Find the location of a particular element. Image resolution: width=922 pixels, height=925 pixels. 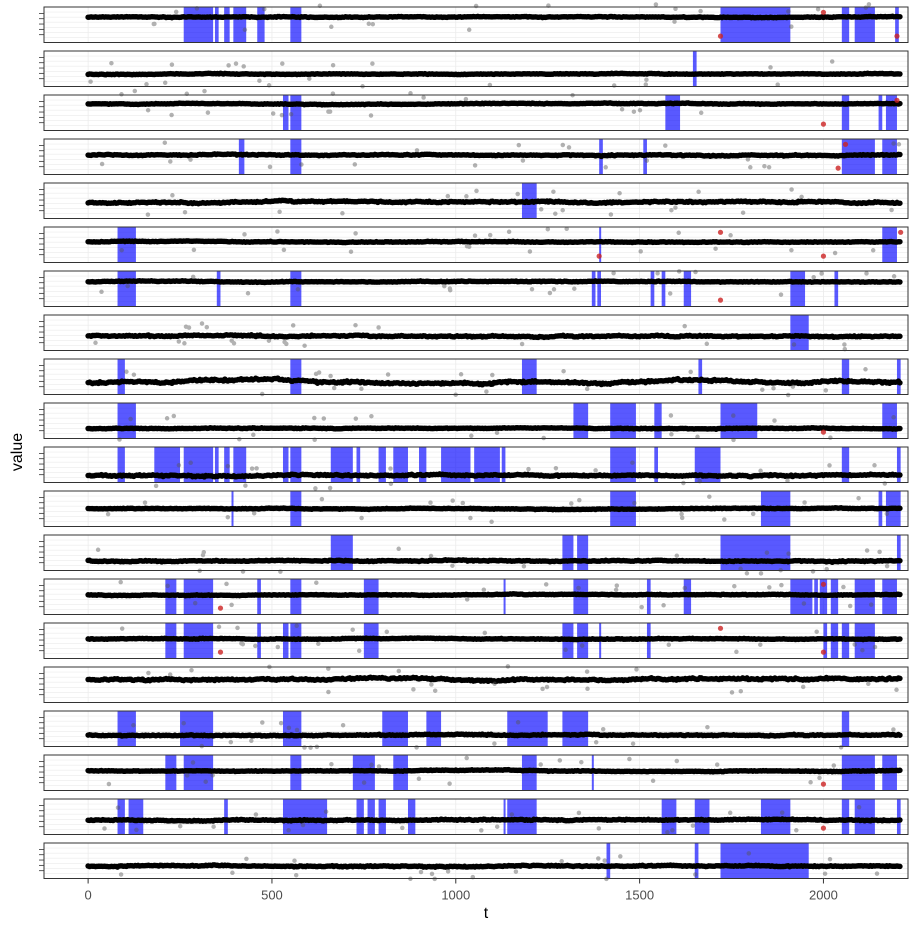

x-tick-label: 1000 is located at coordinates (455, 895).